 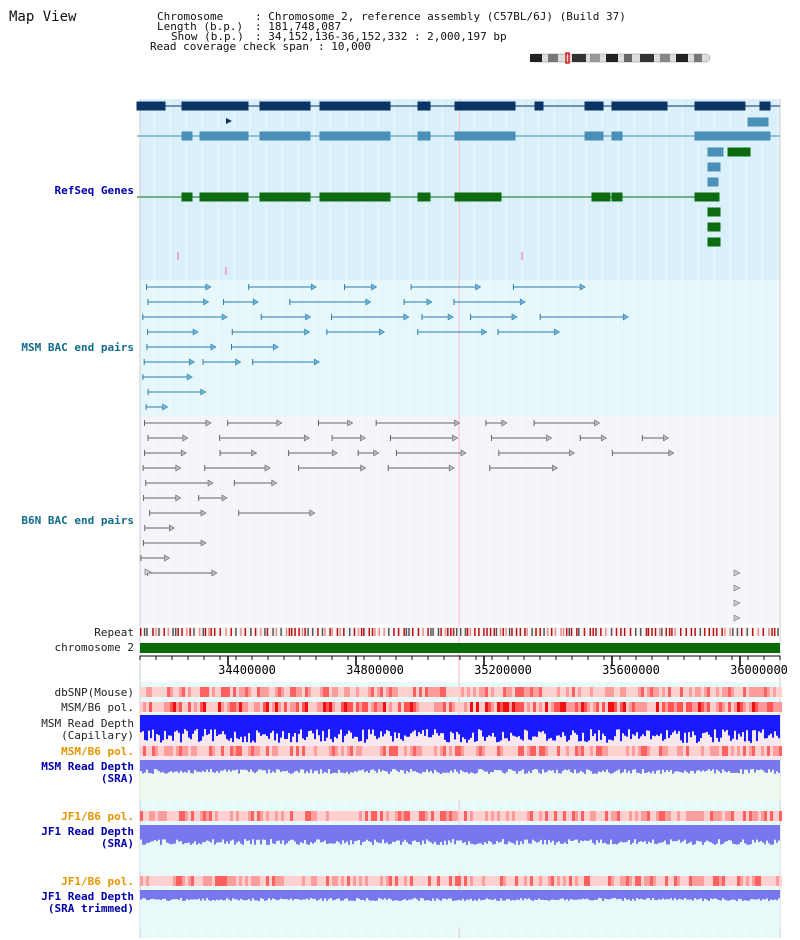 What do you see at coordinates (461, 707) in the screenshot?
I see `msm-b6-pol-track` at bounding box center [461, 707].